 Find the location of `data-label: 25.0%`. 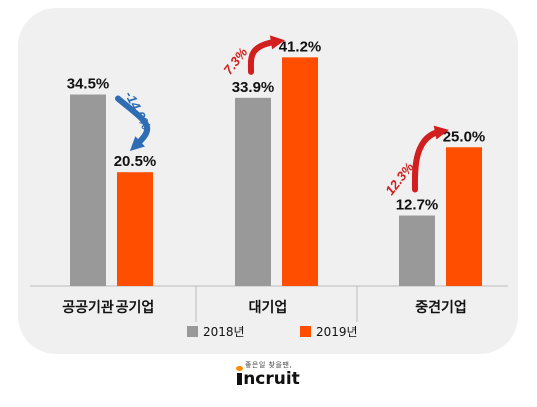

data-label: 25.0% is located at coordinates (464, 136).